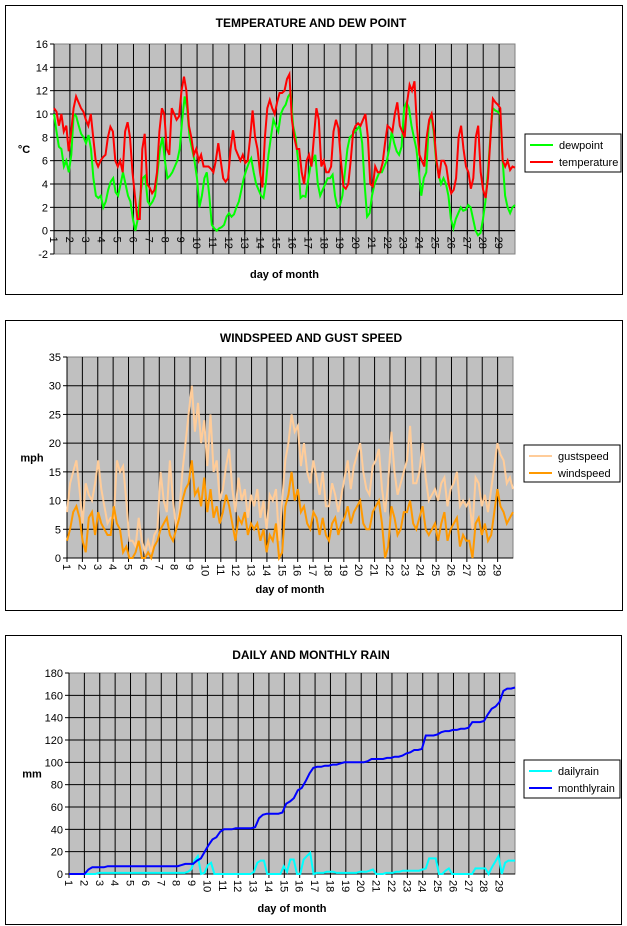 This screenshot has height=926, width=627. Describe the element at coordinates (292, 863) in the screenshot. I see `series-line-dailyrain` at that location.